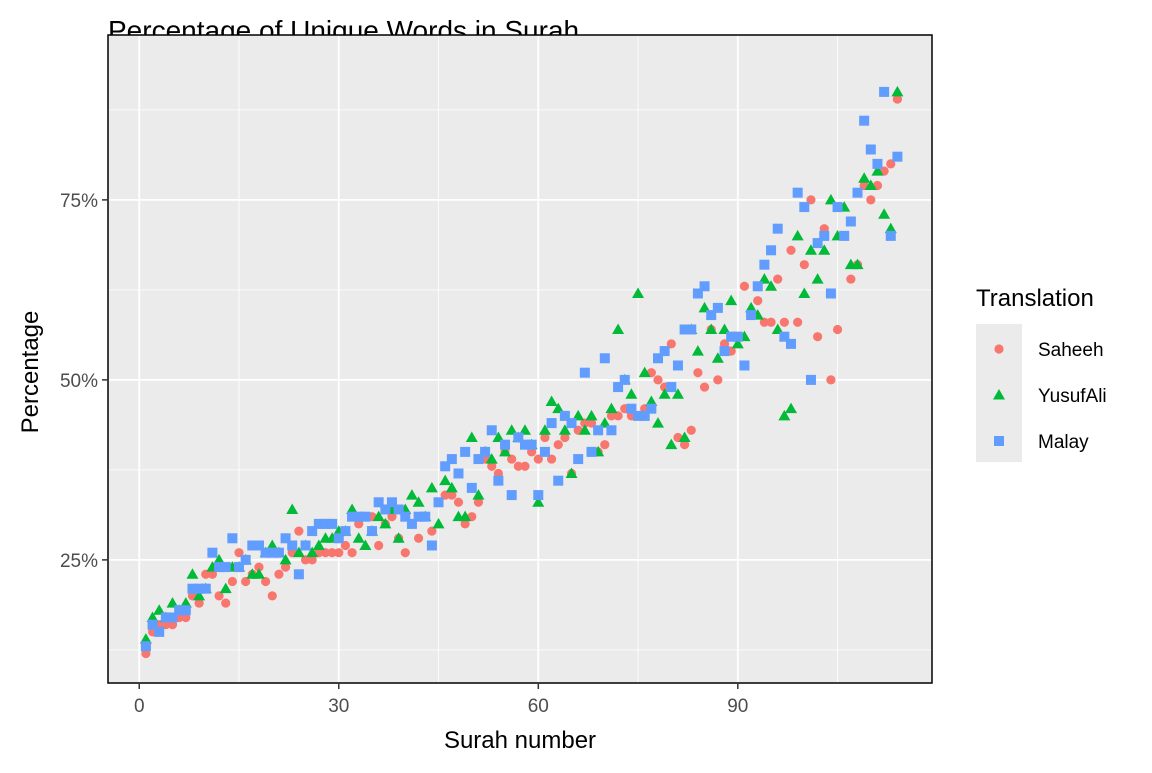 The height and width of the screenshot is (773, 1152). I want to click on x-tick-label: 60, so click(538, 706).